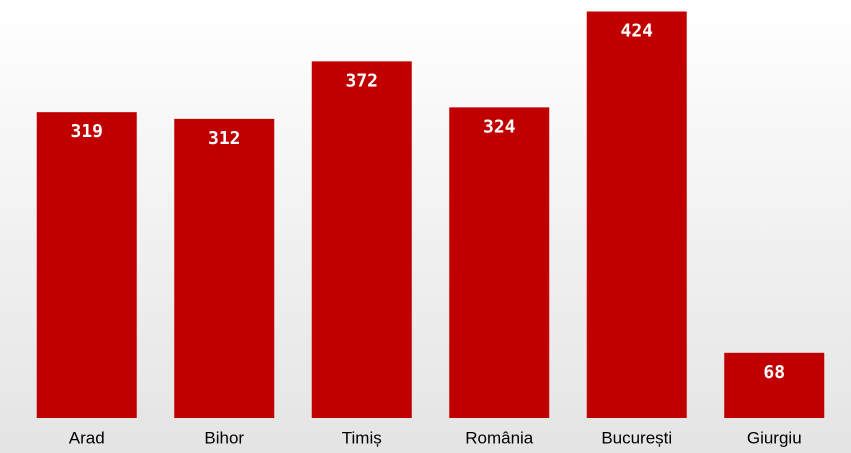  Describe the element at coordinates (86, 131) in the screenshot. I see `value-label: 319` at that location.